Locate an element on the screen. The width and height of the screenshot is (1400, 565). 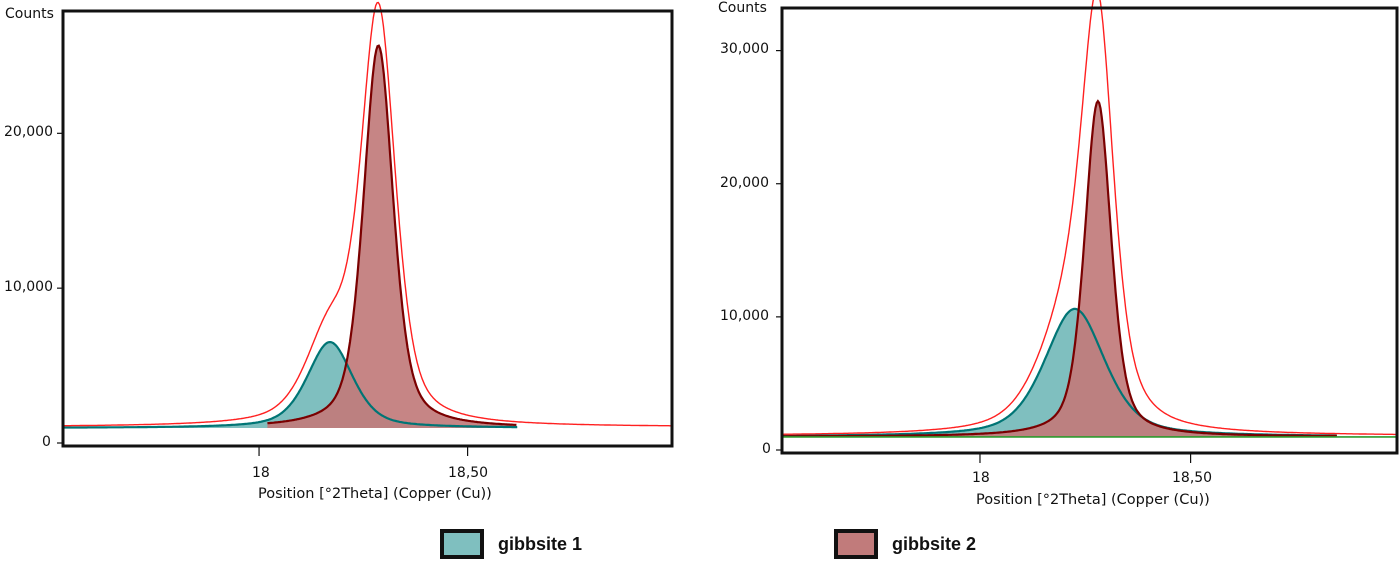
legend-label: gibbsite 1 is located at coordinates (540, 543).